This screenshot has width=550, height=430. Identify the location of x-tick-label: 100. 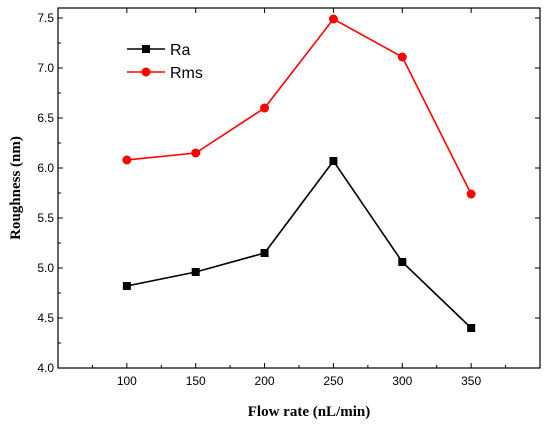
(127, 381).